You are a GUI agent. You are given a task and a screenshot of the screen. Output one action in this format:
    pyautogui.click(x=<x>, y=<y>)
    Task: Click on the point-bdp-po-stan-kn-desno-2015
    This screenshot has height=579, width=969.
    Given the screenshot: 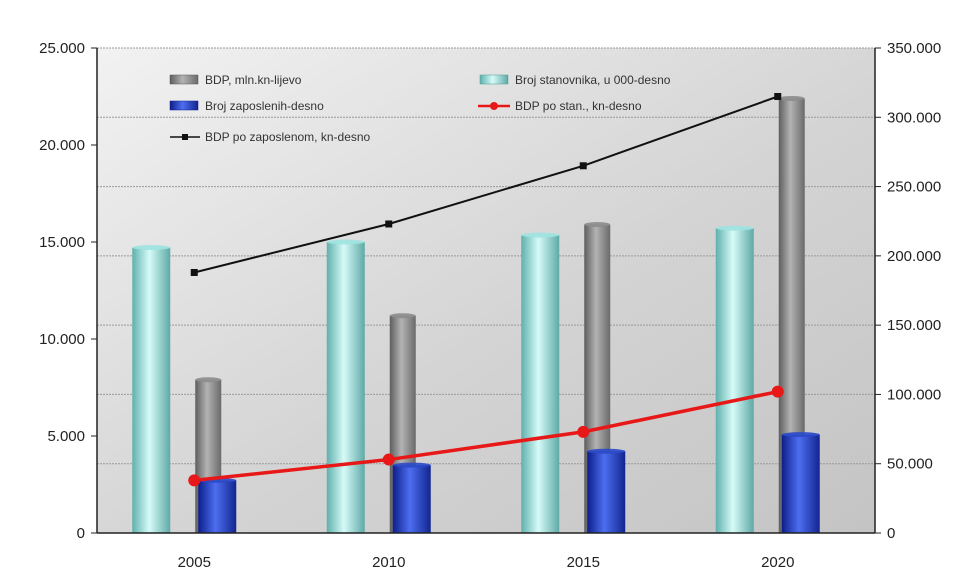 What is the action you would take?
    pyautogui.click(x=583, y=431)
    